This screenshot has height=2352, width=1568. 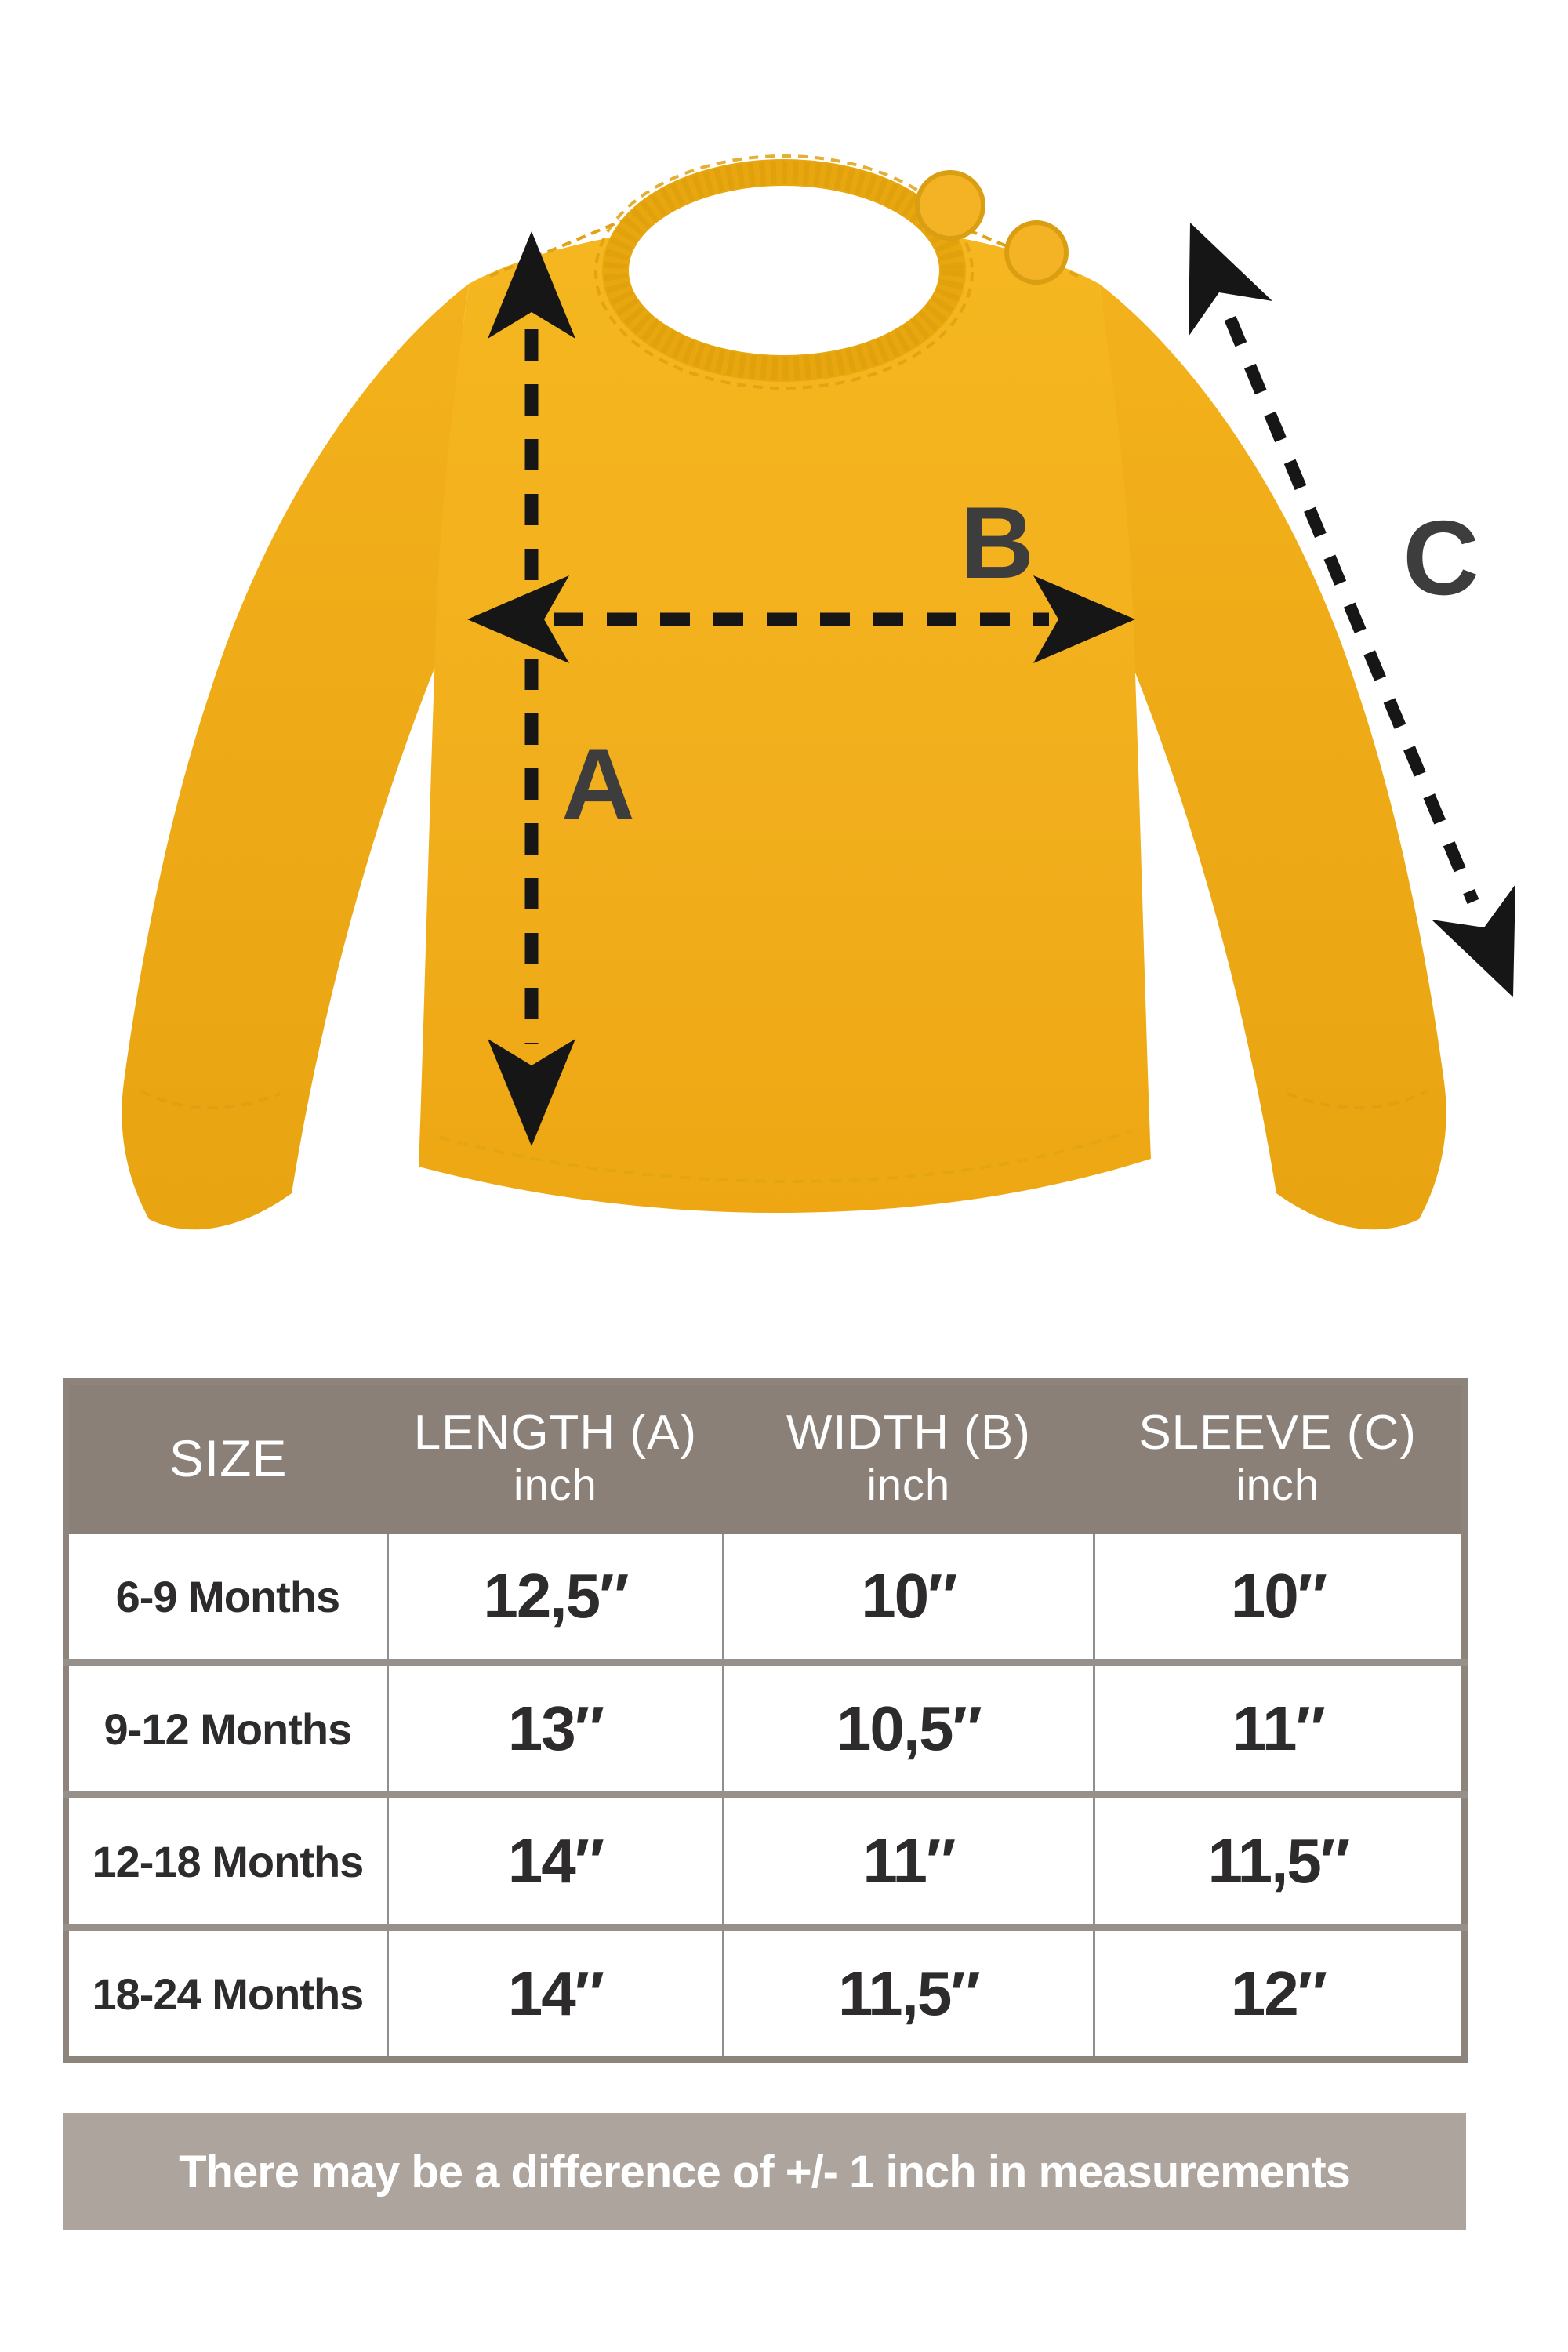 What do you see at coordinates (227, 1859) in the screenshot?
I see `row-2-size: 12-18 Months` at bounding box center [227, 1859].